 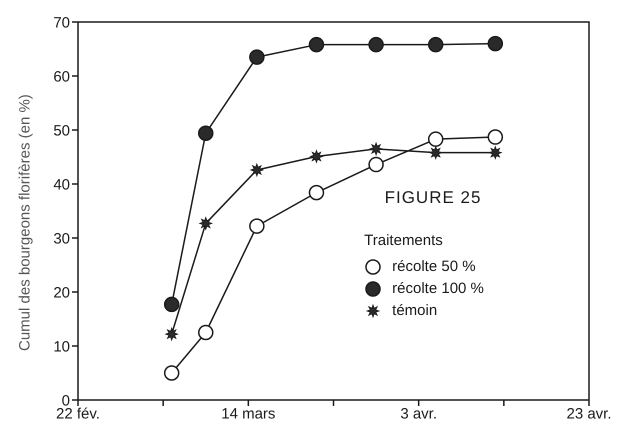 I want to click on legend-label: récolte 100 %, so click(x=438, y=288).